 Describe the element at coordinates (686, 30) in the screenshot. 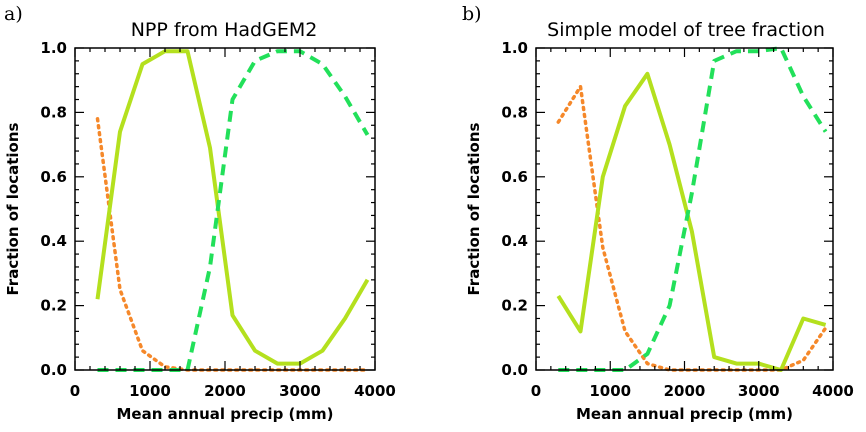

I see `chart-title: Simple model of tree fraction` at that location.